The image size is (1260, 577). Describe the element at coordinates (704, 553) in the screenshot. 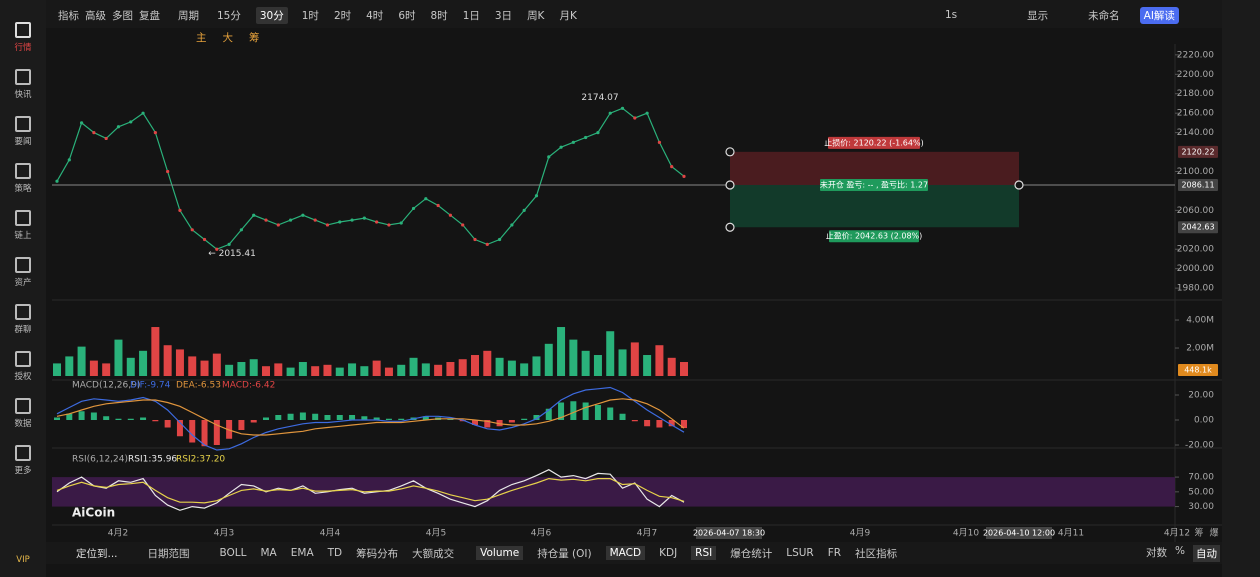

I see `indicator-button: RSI` at that location.